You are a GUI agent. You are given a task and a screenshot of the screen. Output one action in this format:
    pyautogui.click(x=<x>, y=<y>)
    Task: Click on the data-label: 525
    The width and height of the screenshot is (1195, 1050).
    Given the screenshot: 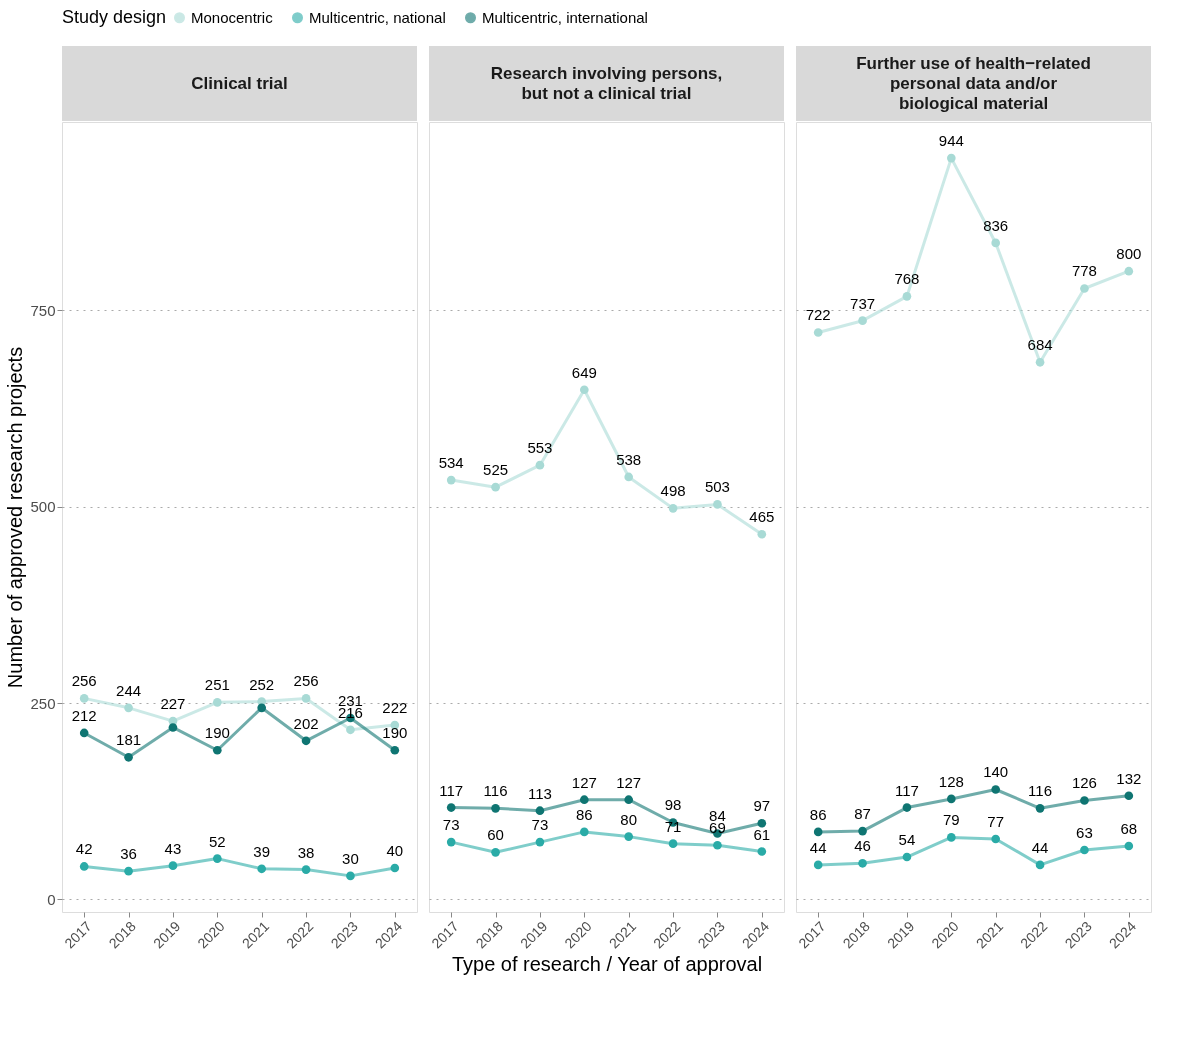 What is the action you would take?
    pyautogui.click(x=496, y=470)
    